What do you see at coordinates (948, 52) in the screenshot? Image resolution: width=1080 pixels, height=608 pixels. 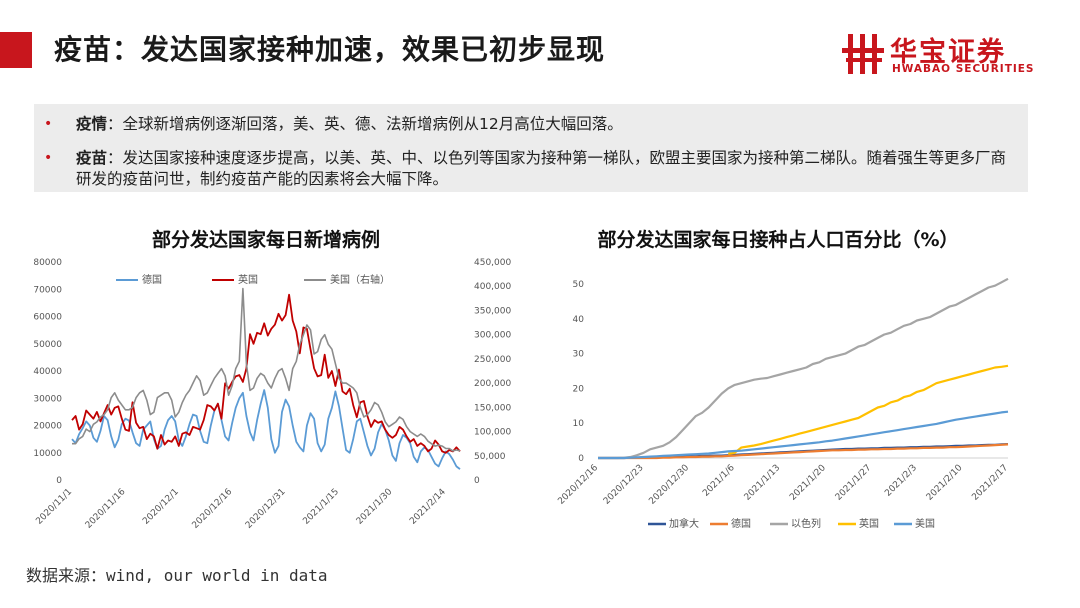 I see `logo-chinese-name: 华宝证券` at bounding box center [948, 52].